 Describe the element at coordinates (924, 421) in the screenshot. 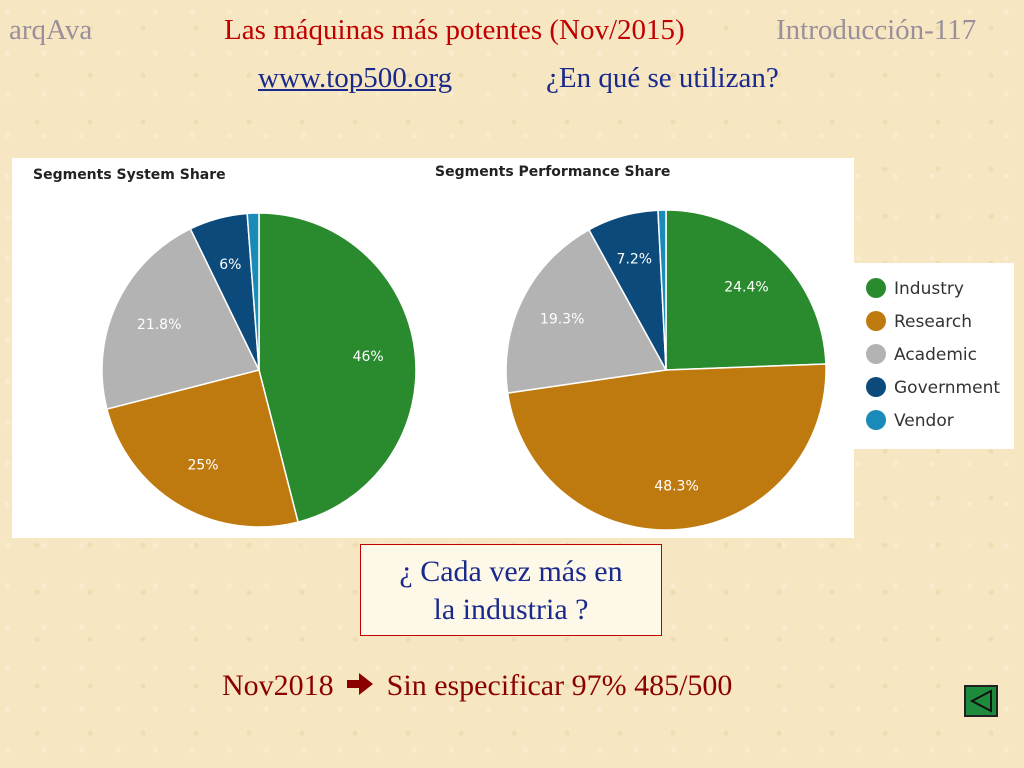

I see `legend-label-vendor: Vendor` at that location.